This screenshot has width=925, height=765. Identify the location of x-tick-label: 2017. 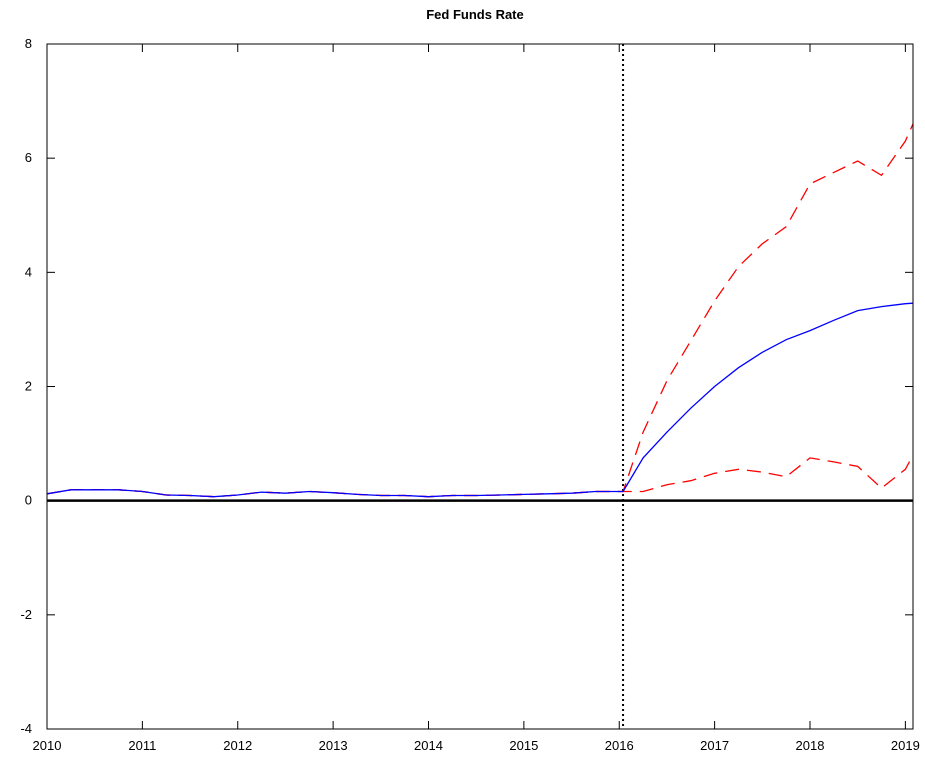
(714, 745).